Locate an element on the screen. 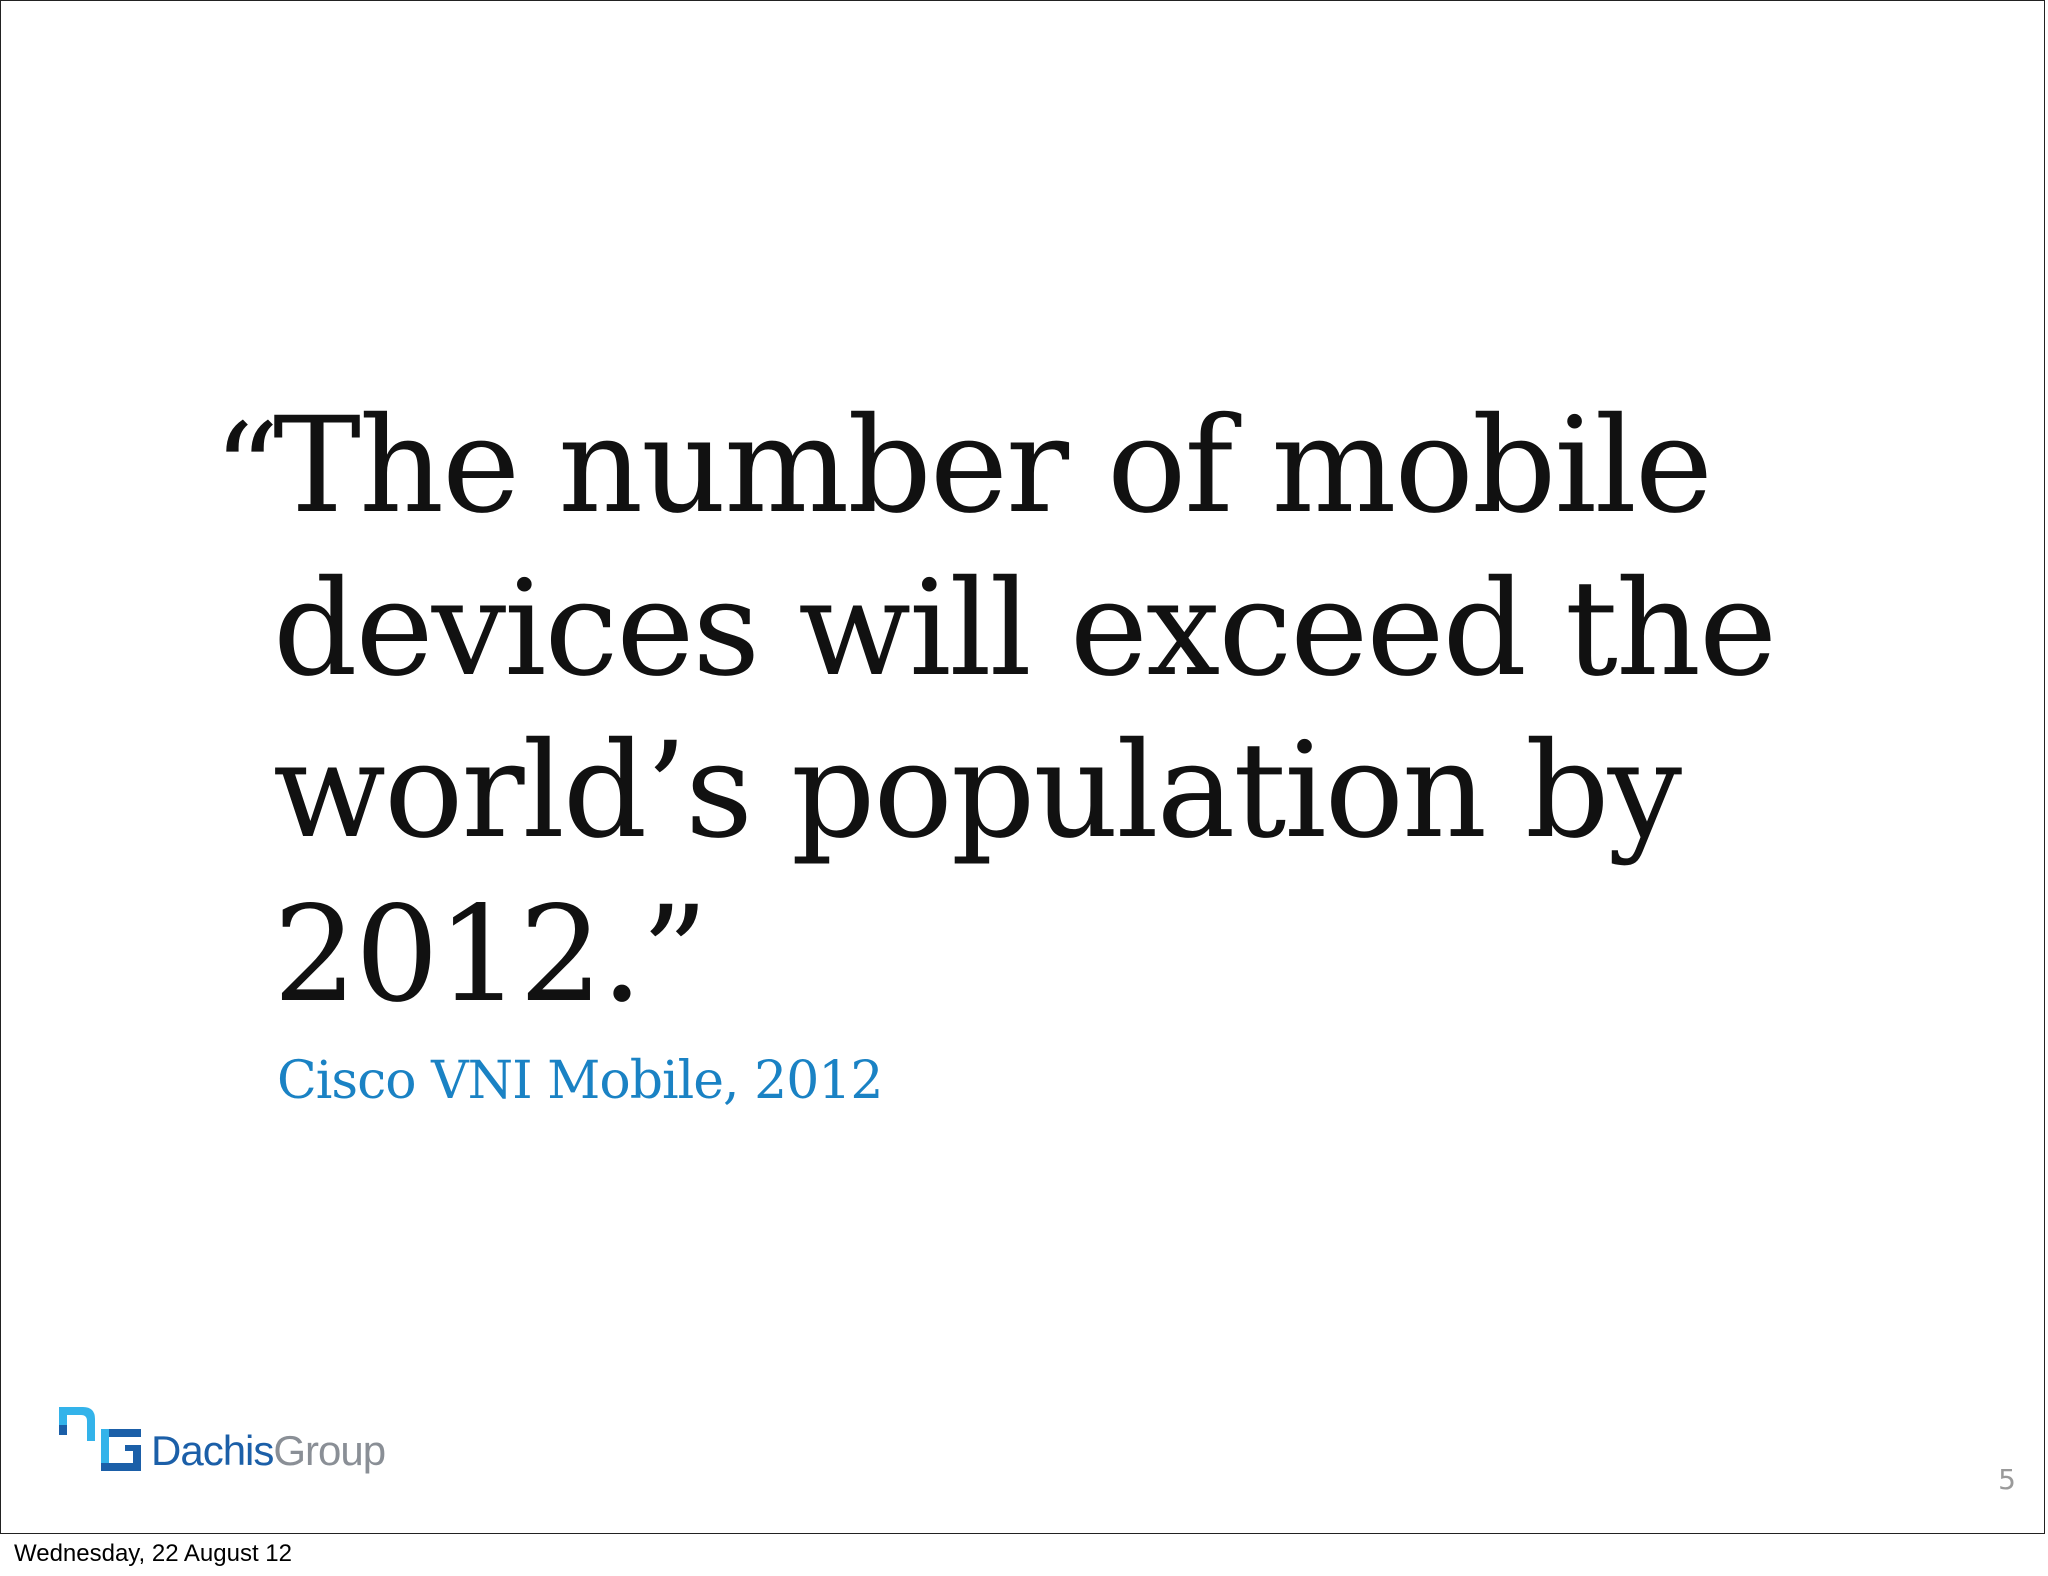 The width and height of the screenshot is (2048, 1576). dachis-group-logo-icon is located at coordinates (101, 1441).